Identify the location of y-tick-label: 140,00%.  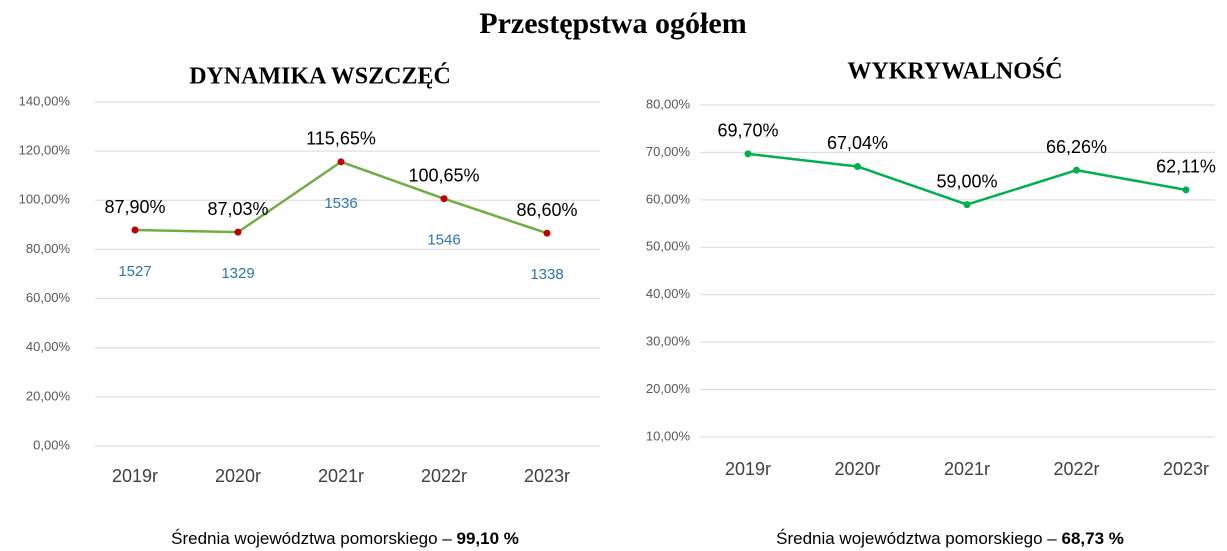
(45, 100).